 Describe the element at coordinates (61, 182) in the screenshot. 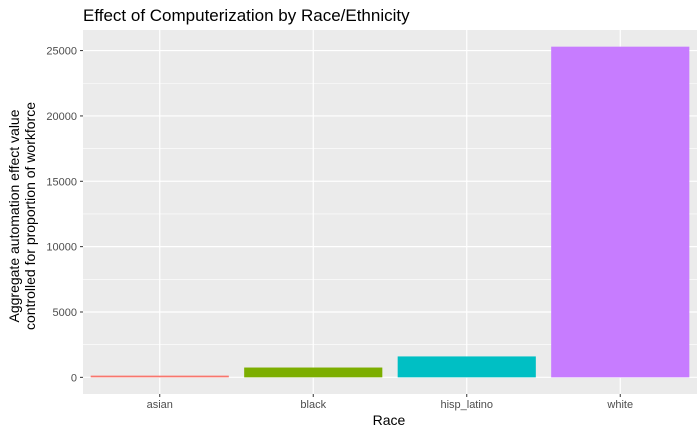

I see `y-tick-label: 15000` at that location.